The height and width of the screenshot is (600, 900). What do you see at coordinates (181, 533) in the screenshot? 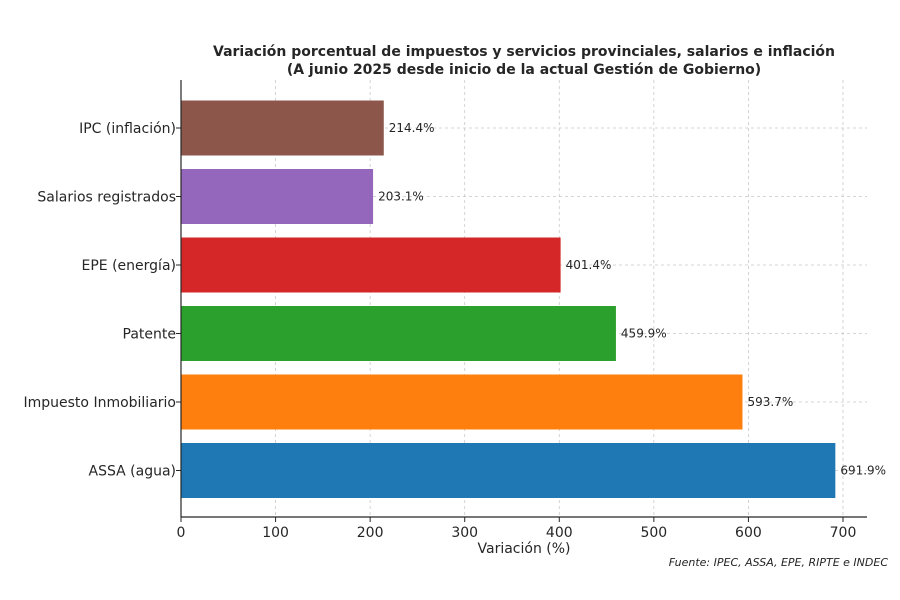
I see `x-tick-label: 0` at bounding box center [181, 533].